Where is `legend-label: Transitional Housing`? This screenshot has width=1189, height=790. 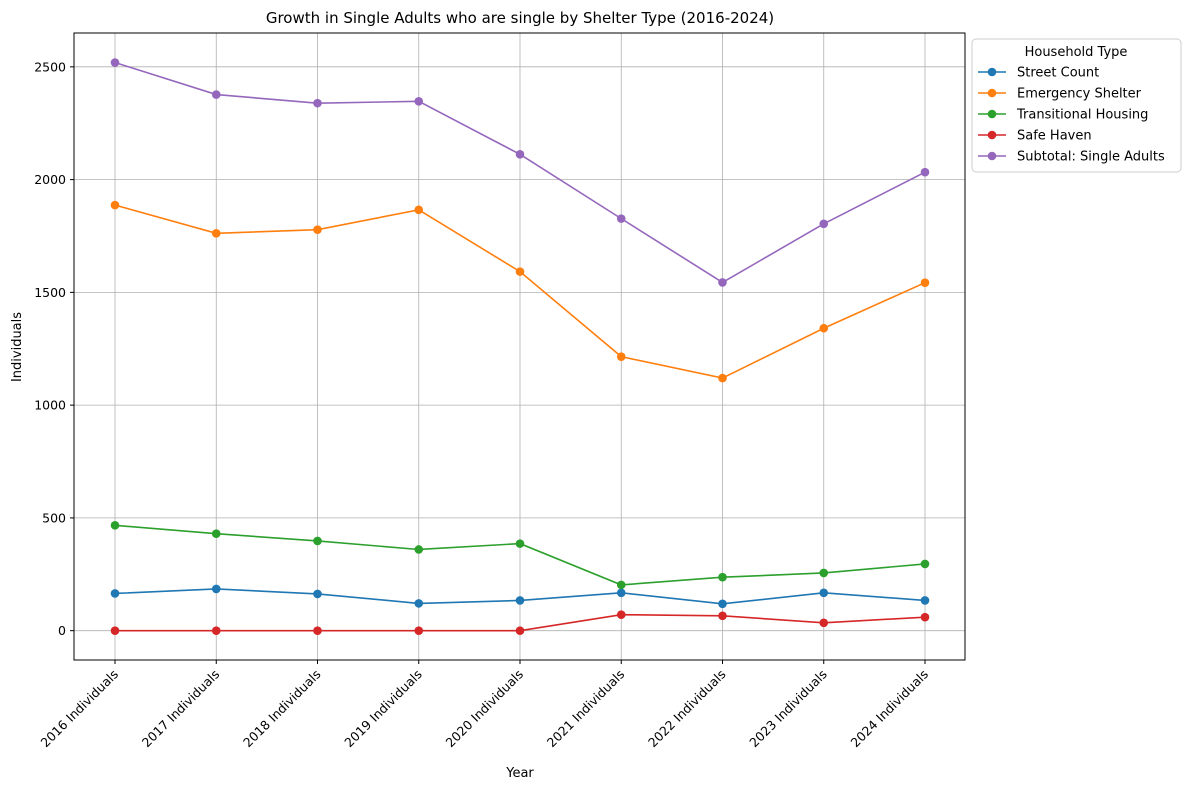
legend-label: Transitional Housing is located at coordinates (1082, 115).